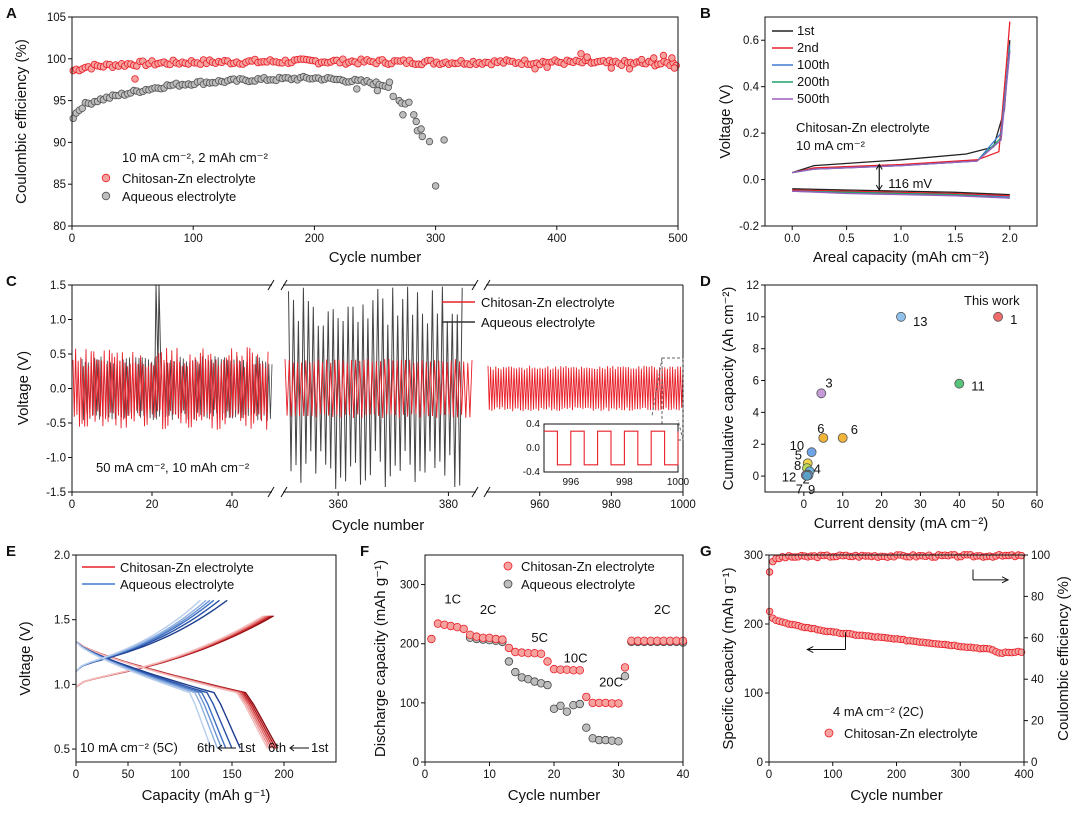 Image resolution: width=1080 pixels, height=816 pixels. What do you see at coordinates (62, 750) in the screenshot?
I see `y-tick-label-e: 0.5` at bounding box center [62, 750].